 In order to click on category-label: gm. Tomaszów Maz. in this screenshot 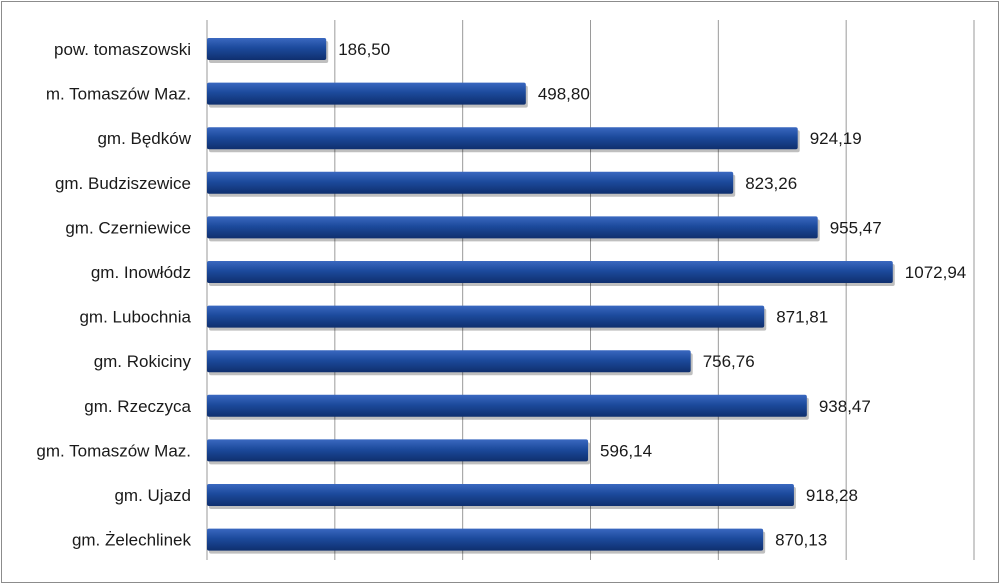, I will do `click(113, 450)`.